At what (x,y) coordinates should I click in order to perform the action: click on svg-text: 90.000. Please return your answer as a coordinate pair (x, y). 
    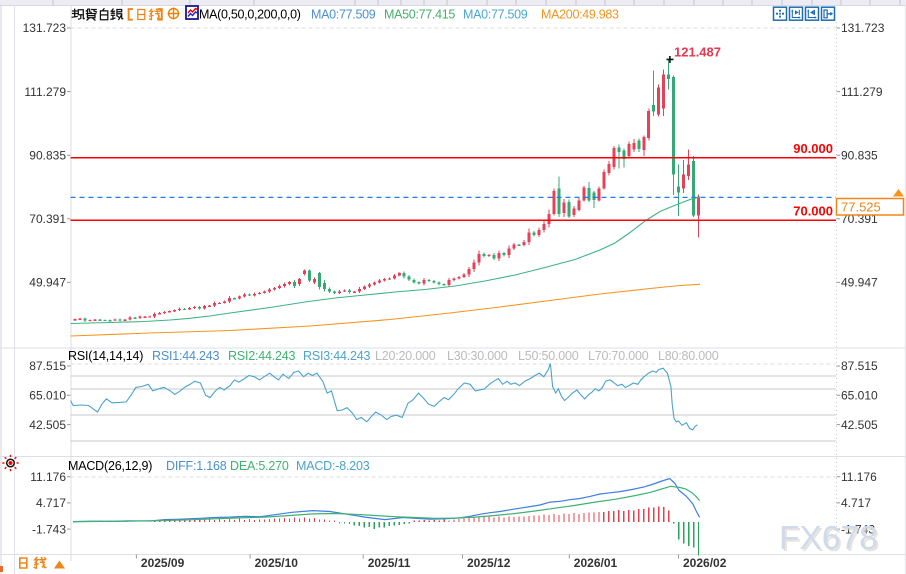
    Looking at the image, I should click on (813, 148).